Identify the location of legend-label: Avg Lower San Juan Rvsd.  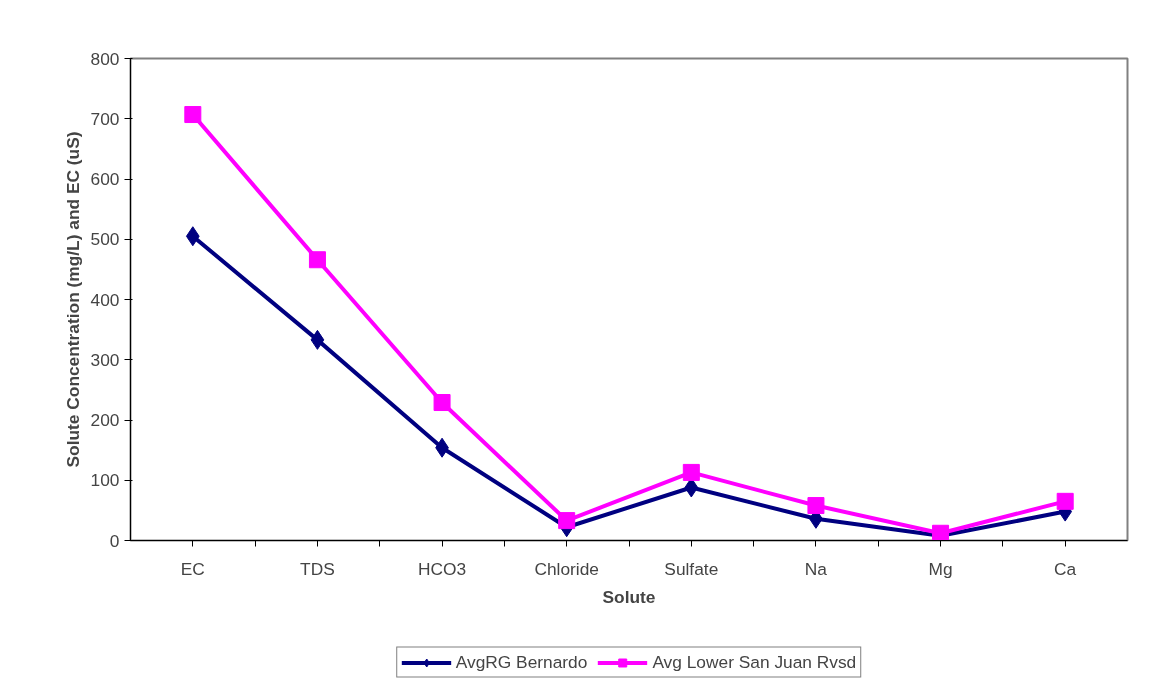
(754, 662).